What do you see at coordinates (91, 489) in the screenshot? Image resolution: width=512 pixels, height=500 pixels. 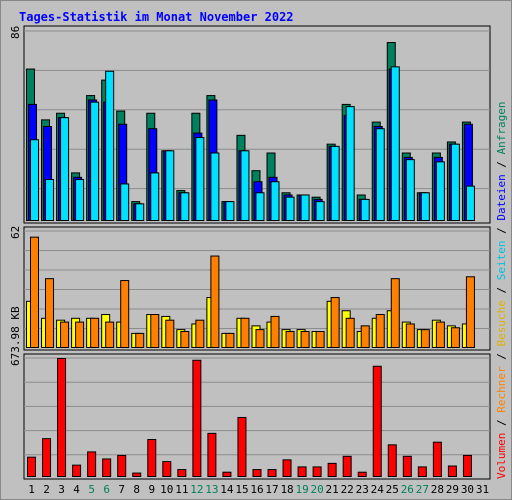 I see `x-tick-label: 5` at bounding box center [91, 489].